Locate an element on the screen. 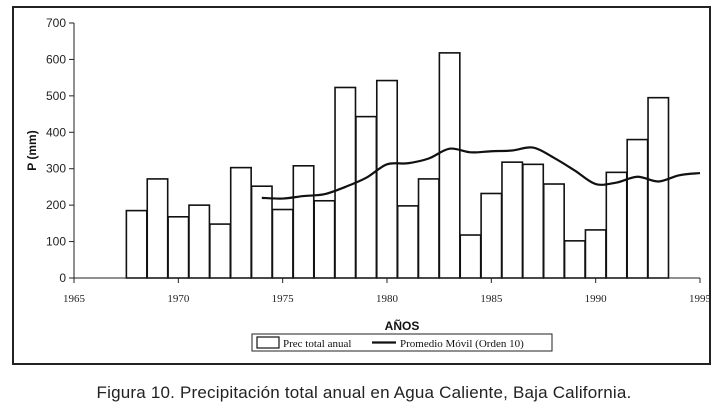 The height and width of the screenshot is (419, 728). y-tick-label: 100 is located at coordinates (56, 242).